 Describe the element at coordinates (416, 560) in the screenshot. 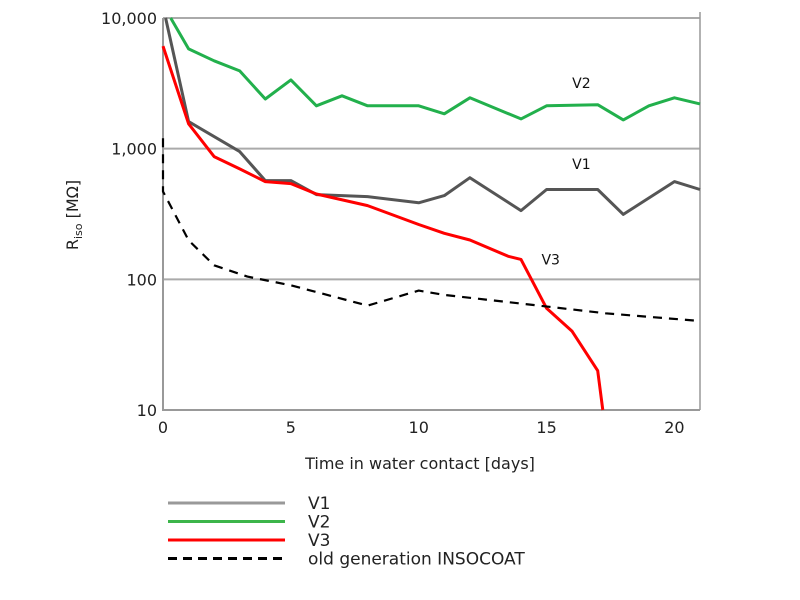

I see `legend-label: old generation INSOCOAT` at that location.